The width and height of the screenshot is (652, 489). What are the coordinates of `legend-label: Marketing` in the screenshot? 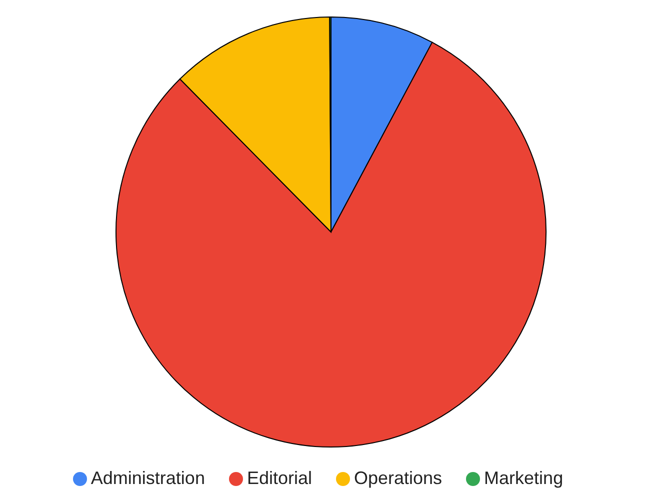 It's located at (524, 478).